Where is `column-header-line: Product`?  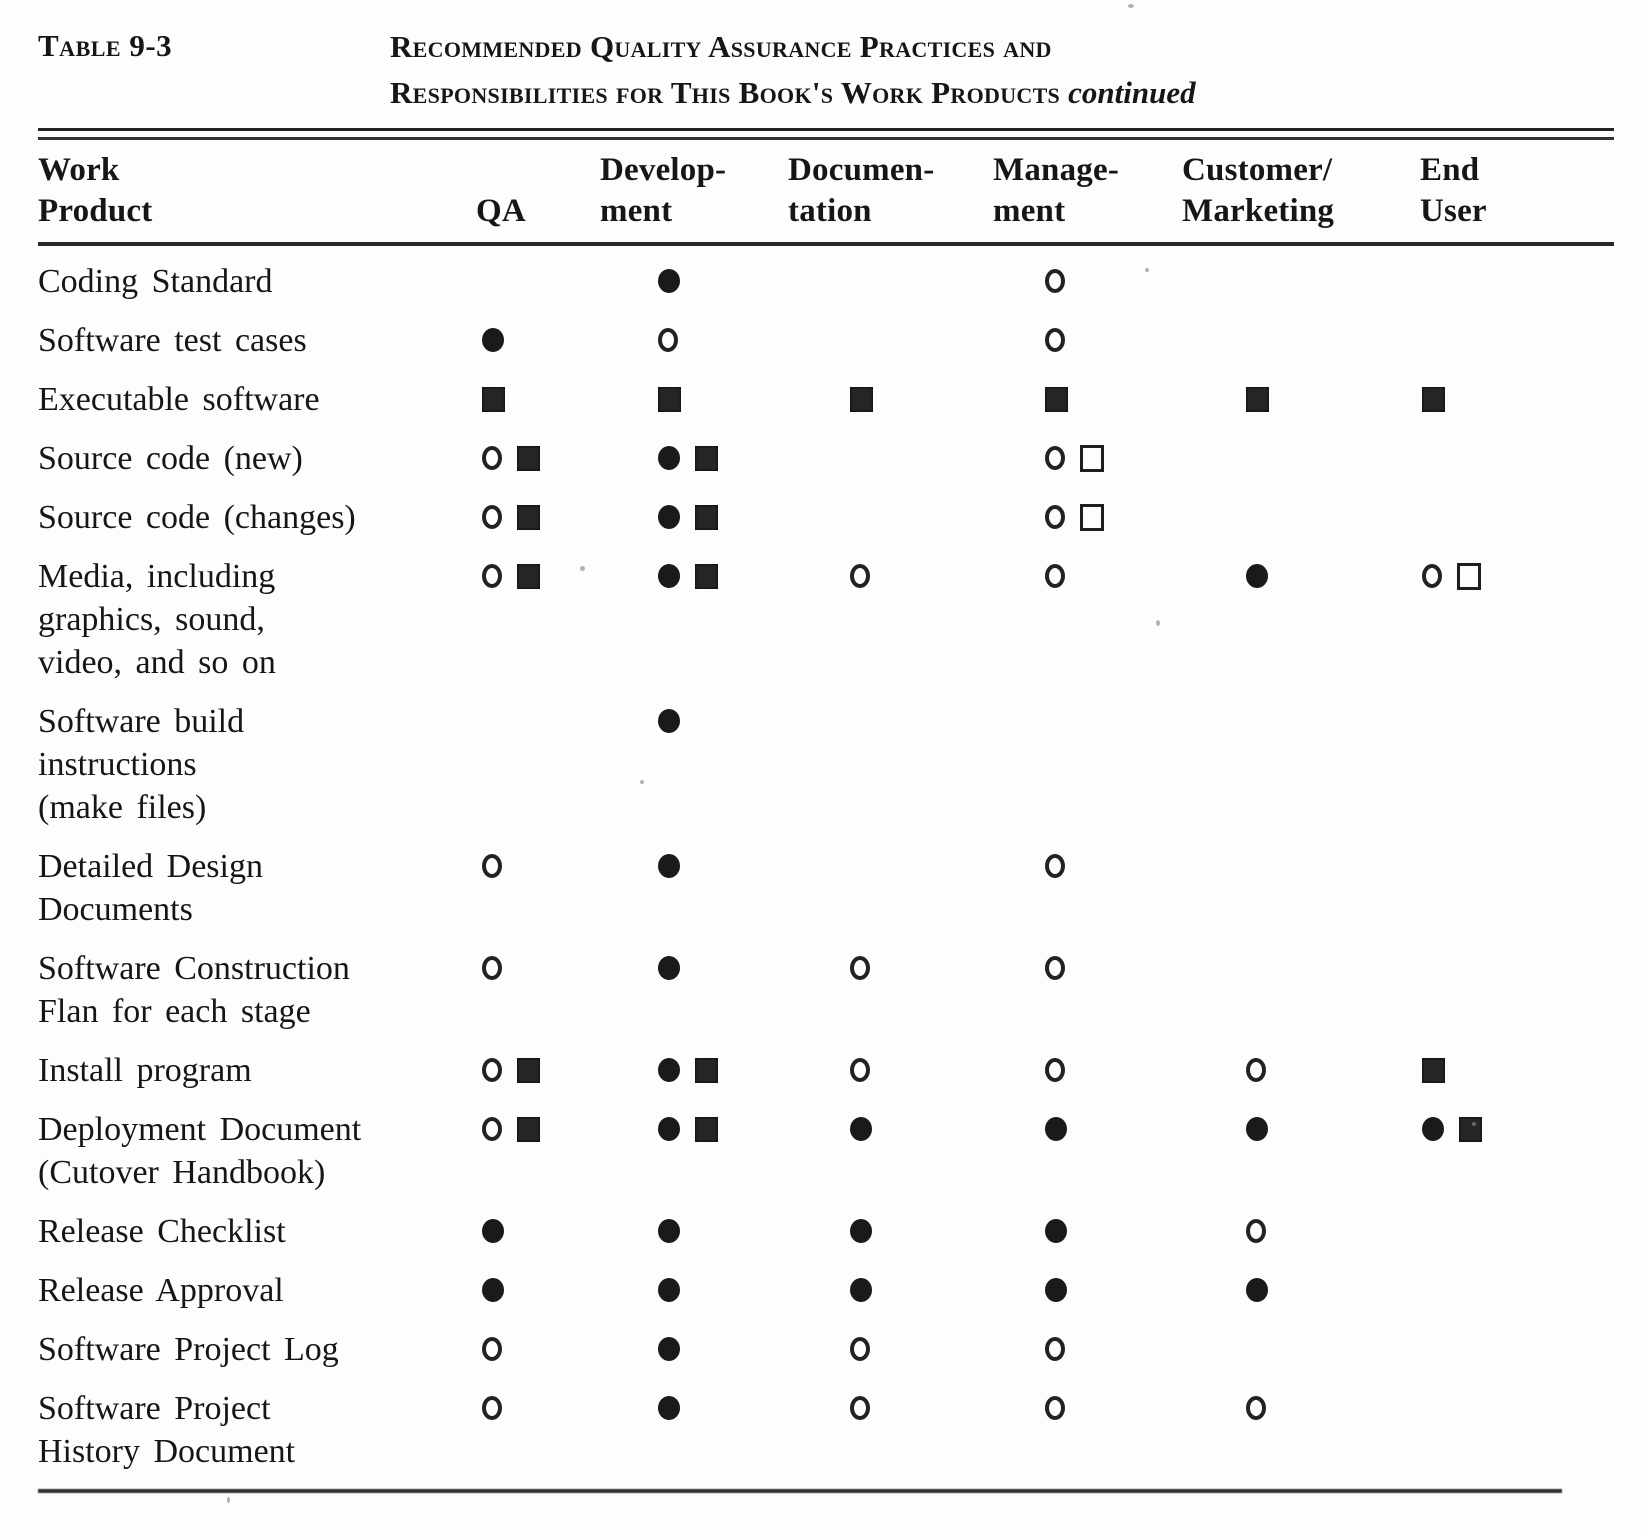 column-header-line: Product is located at coordinates (95, 211).